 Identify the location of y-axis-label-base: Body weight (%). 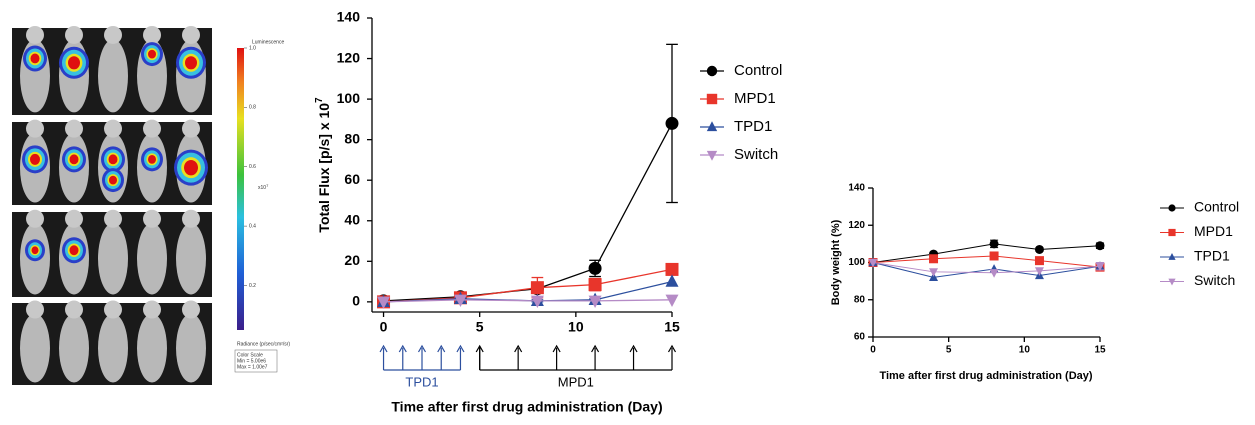
(836, 262).